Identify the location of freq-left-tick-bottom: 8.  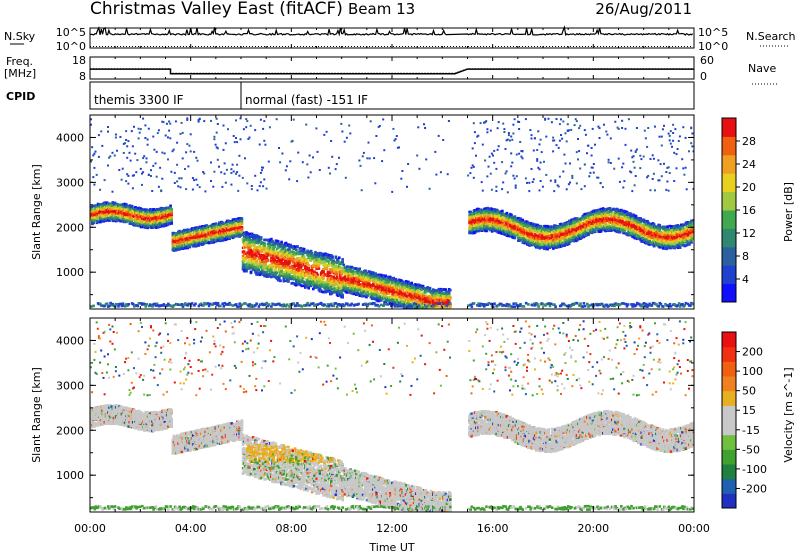
(82, 76).